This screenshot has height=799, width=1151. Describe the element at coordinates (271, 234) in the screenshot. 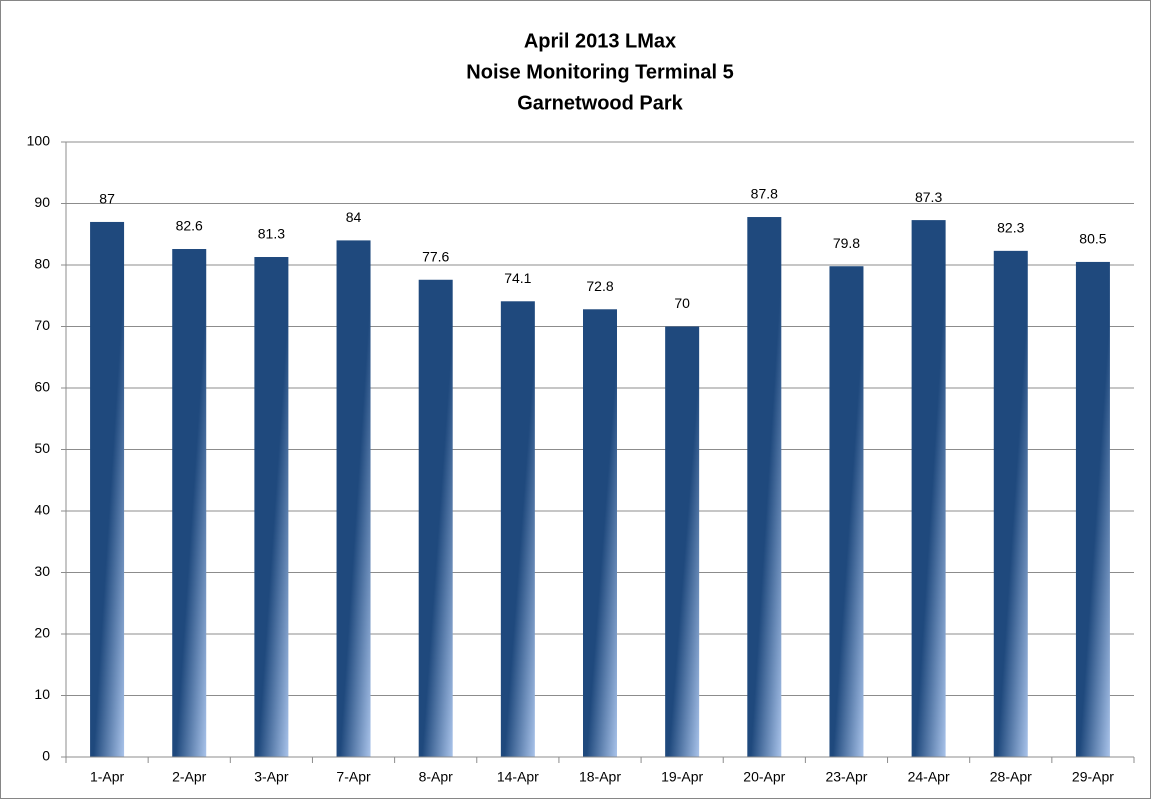

I see `data-label: 81.3` at that location.